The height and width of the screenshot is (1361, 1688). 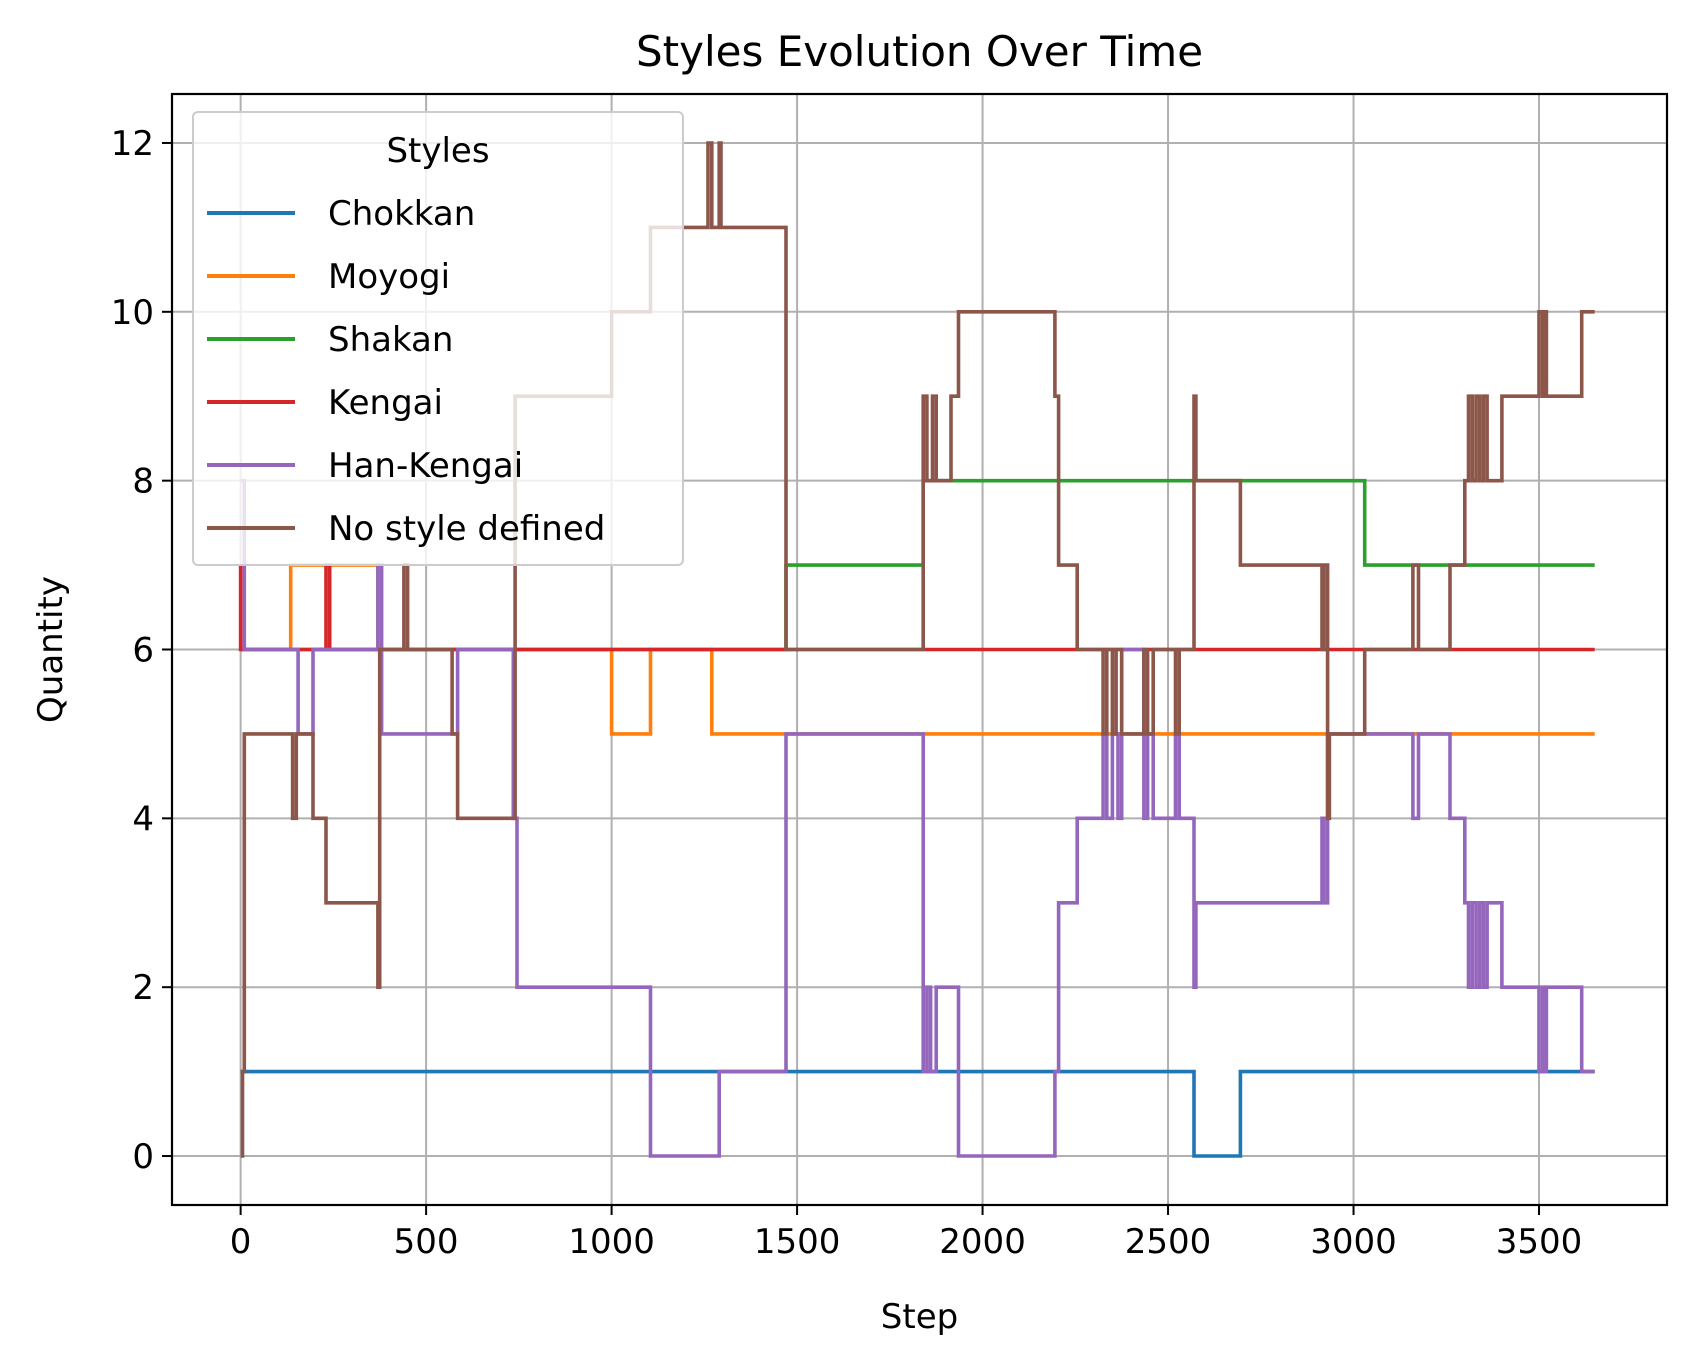 I want to click on x-tick-label: 500, so click(x=426, y=1242).